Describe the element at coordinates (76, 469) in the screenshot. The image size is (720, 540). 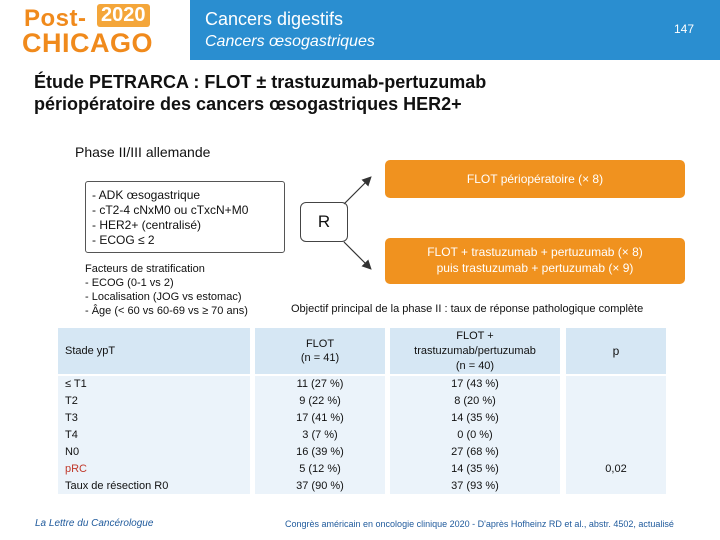
I see `row-label-prc: pRC` at that location.